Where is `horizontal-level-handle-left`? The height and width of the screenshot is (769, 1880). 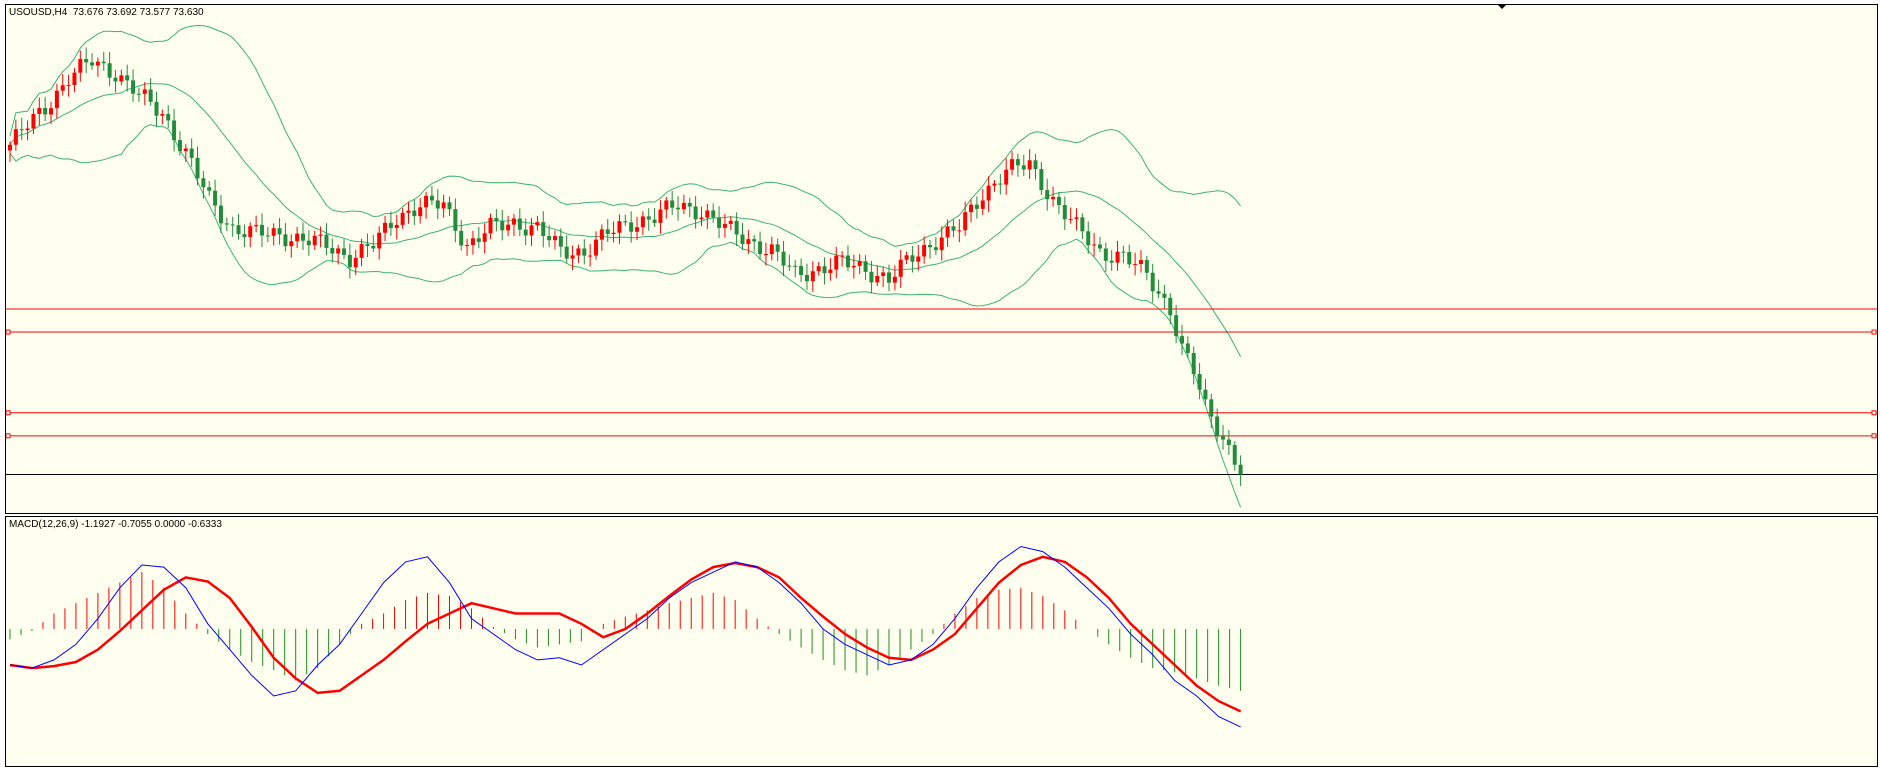
horizontal-level-handle-left is located at coordinates (8, 332).